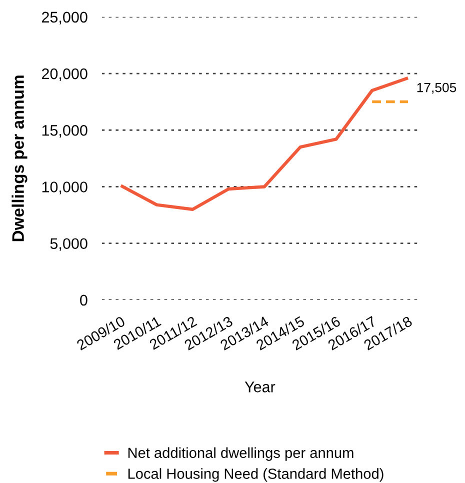 The image size is (465, 483). What do you see at coordinates (241, 454) in the screenshot?
I see `legend-label: Net additional dwellings per annum` at bounding box center [241, 454].